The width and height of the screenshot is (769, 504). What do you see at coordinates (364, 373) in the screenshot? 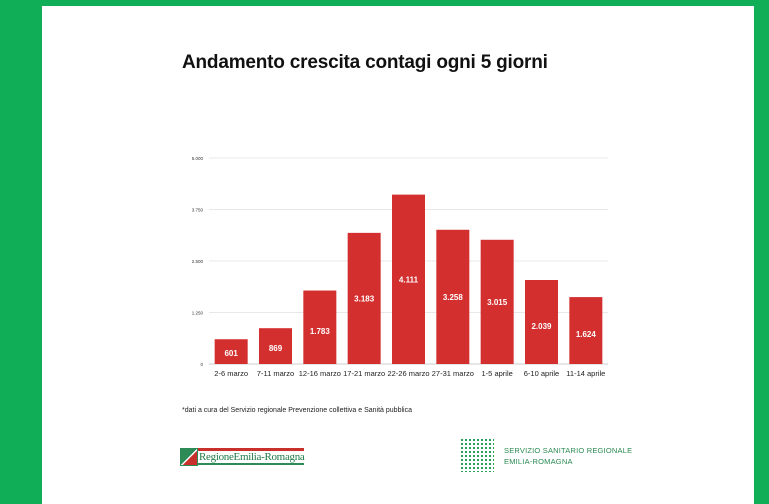
I see `x-tick-label: 17-21 marzo` at bounding box center [364, 373].